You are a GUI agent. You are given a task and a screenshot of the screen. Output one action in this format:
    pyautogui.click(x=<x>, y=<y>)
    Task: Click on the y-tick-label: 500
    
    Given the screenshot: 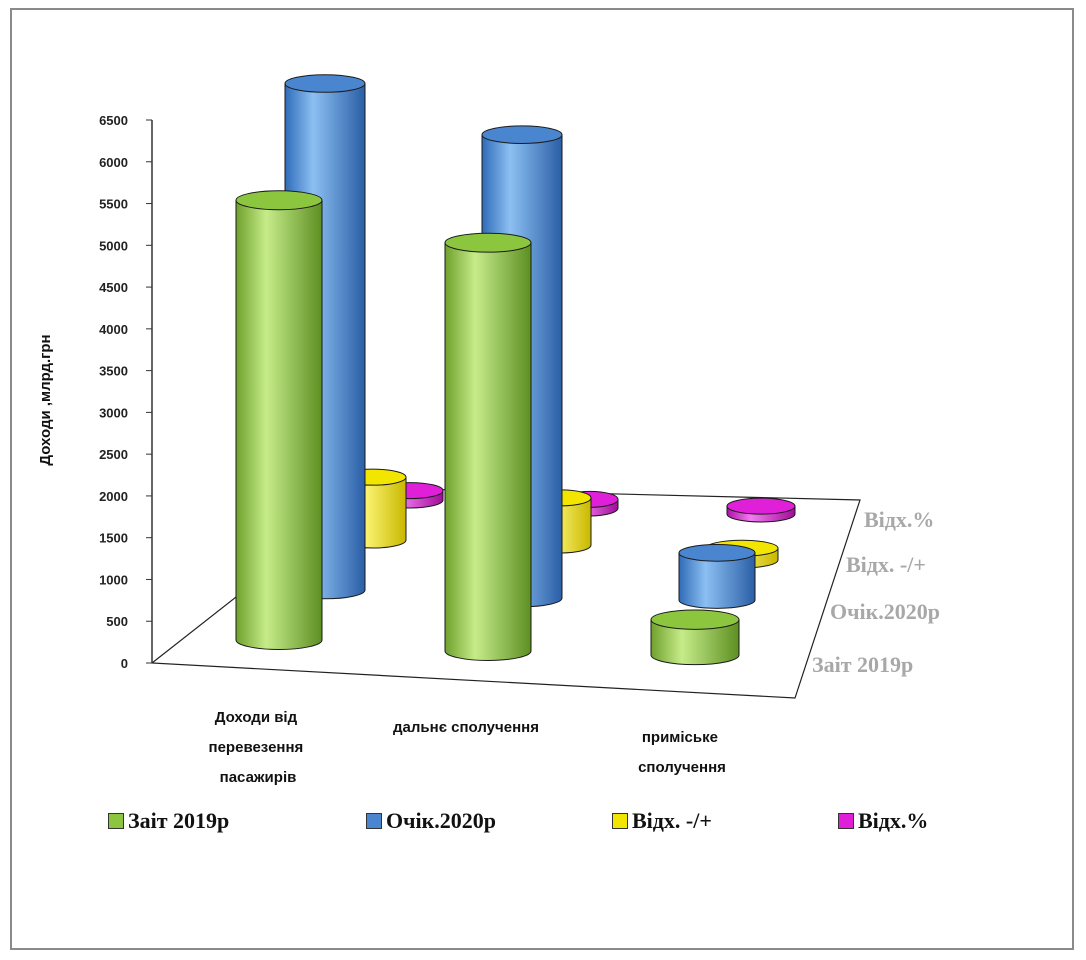 What is the action you would take?
    pyautogui.click(x=117, y=621)
    